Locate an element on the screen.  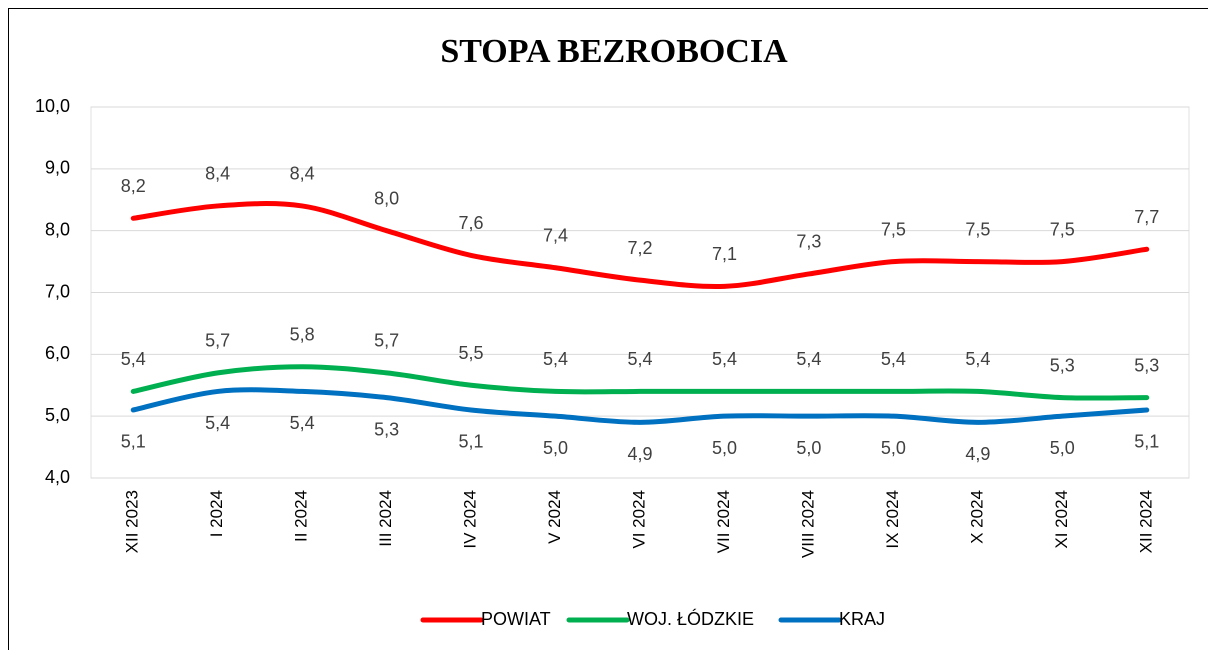
y-tick-label: 7,0 is located at coordinates (57, 291).